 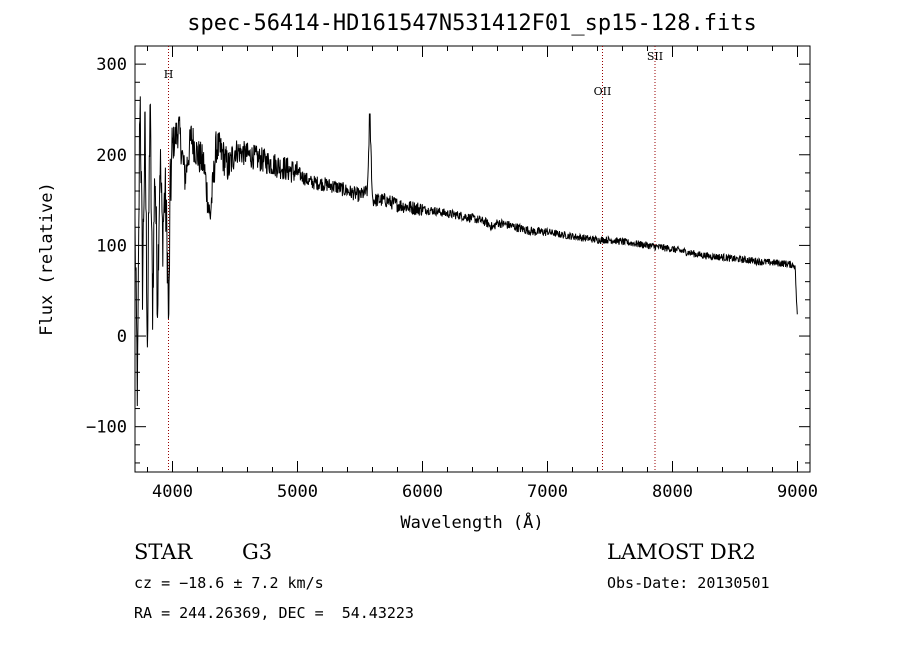 What do you see at coordinates (111, 65) in the screenshot?
I see `y-tick-label: 300` at bounding box center [111, 65].